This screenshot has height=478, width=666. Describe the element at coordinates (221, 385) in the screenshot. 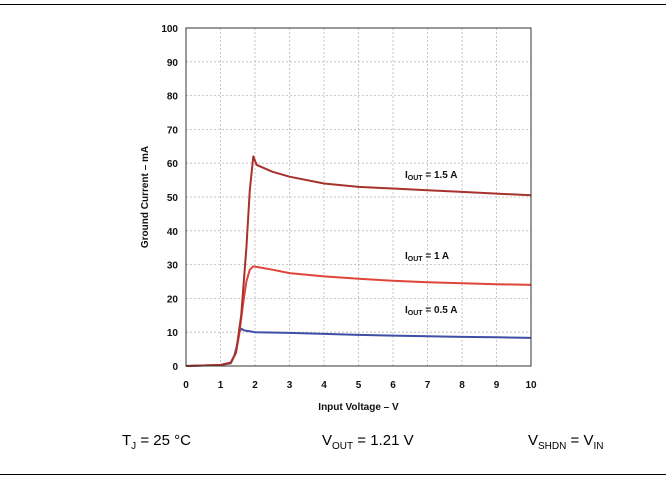

I see `x-tick-label: 1` at that location.